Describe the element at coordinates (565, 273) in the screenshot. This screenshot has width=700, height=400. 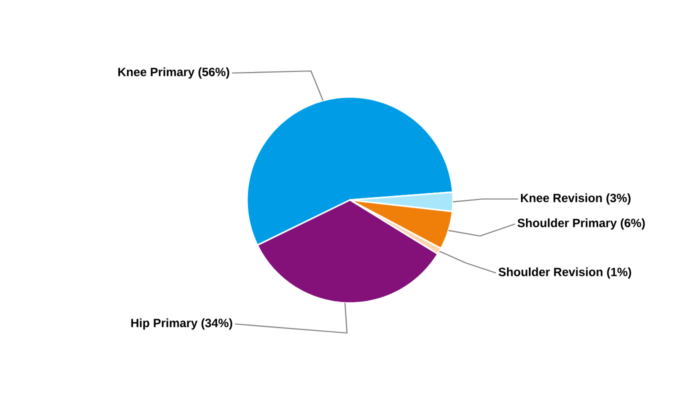
I see `slice-label: Shoulder Revision (1%)` at that location.